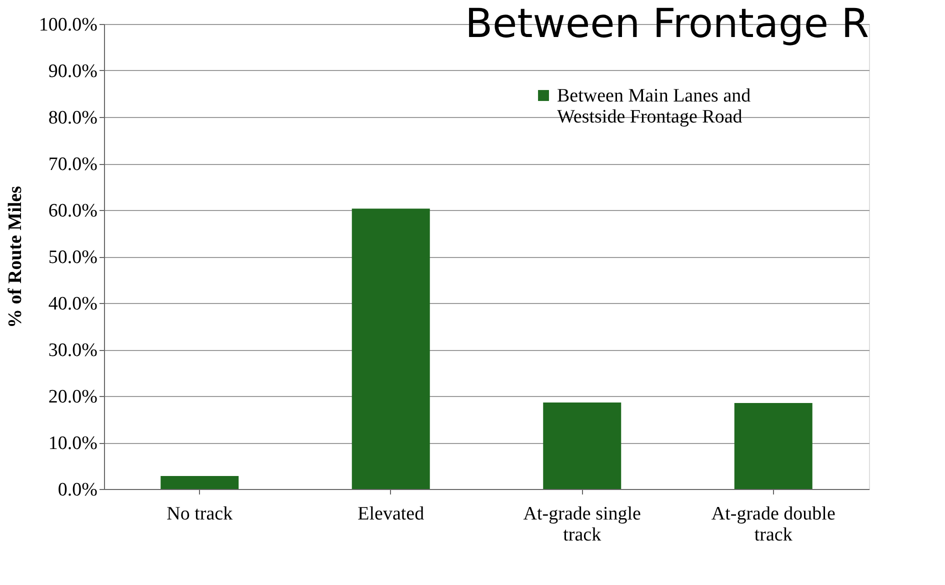 The image size is (945, 585). Describe the element at coordinates (68, 25) in the screenshot. I see `y-tick-label: 100.0%` at that location.